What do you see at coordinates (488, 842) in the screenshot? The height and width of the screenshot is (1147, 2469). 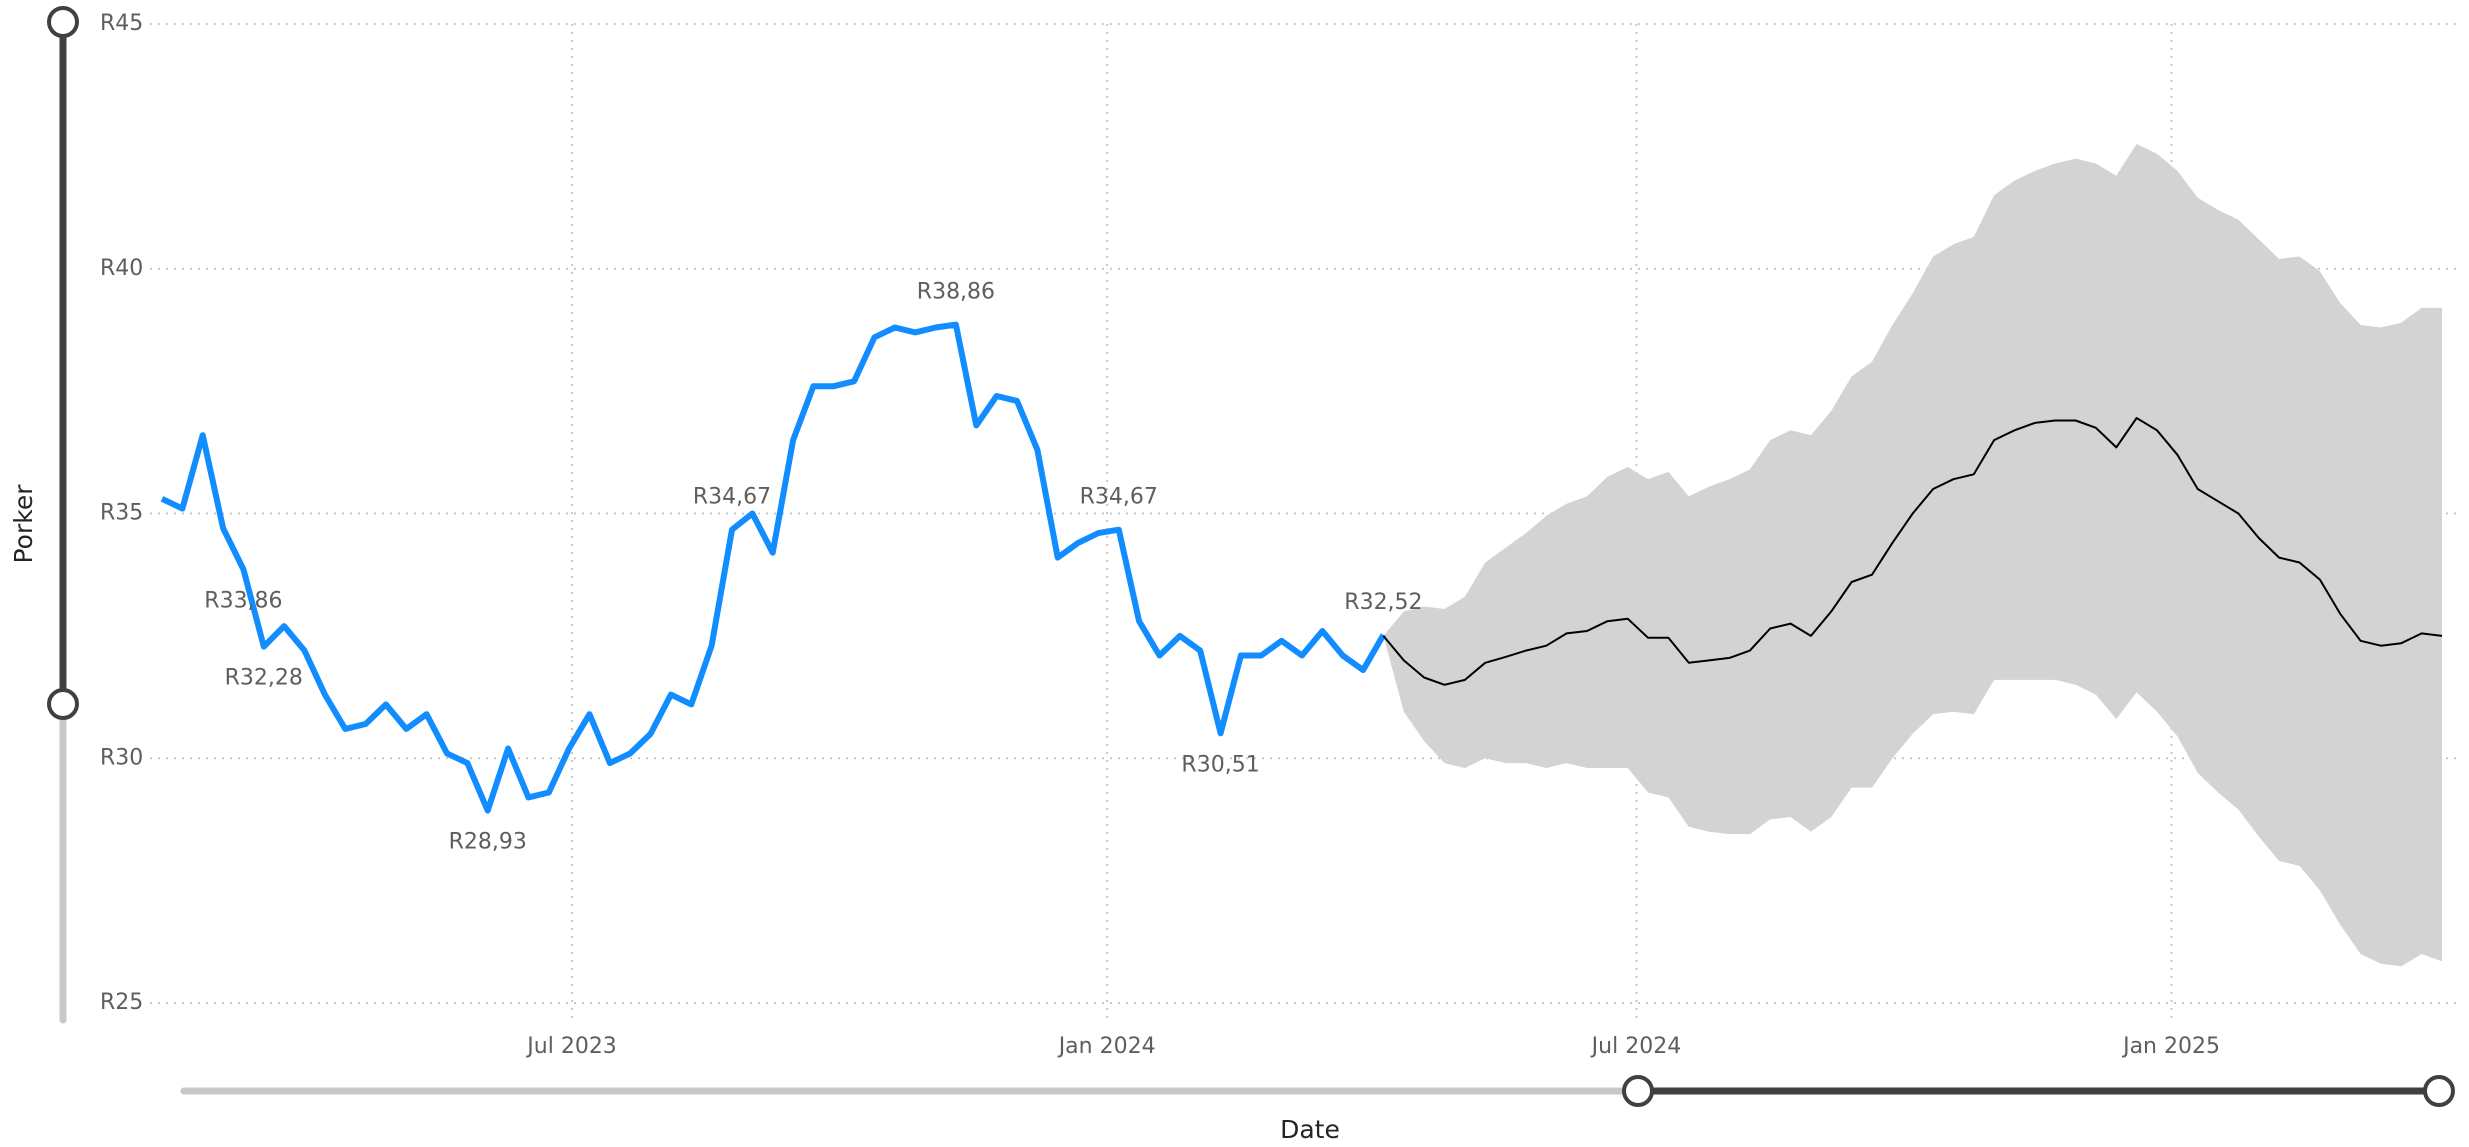 I see `data-label: R28,93` at bounding box center [488, 842].